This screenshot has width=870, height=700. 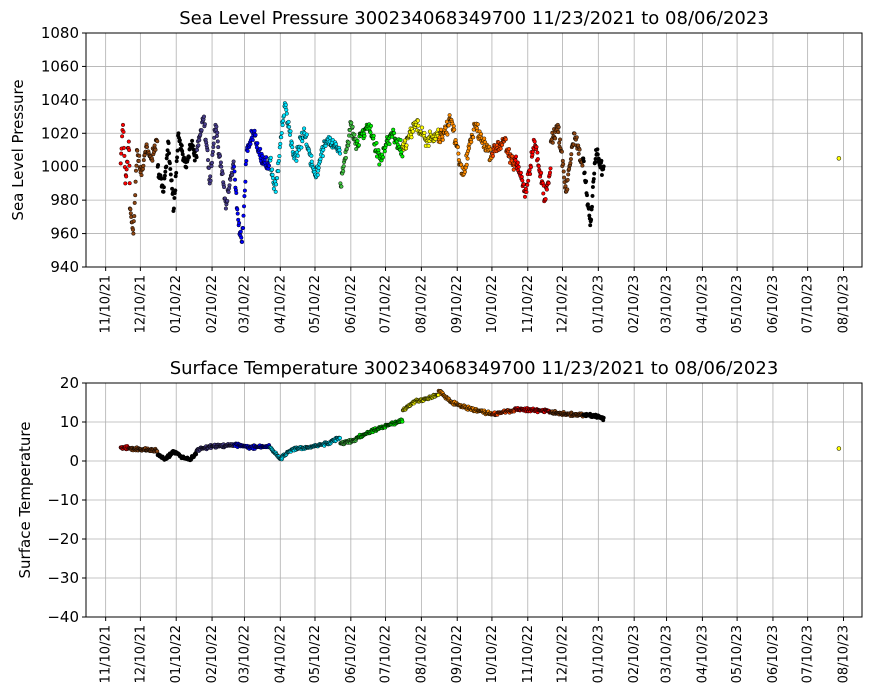 I want to click on y-tick-label: 1080, so click(x=60, y=33).